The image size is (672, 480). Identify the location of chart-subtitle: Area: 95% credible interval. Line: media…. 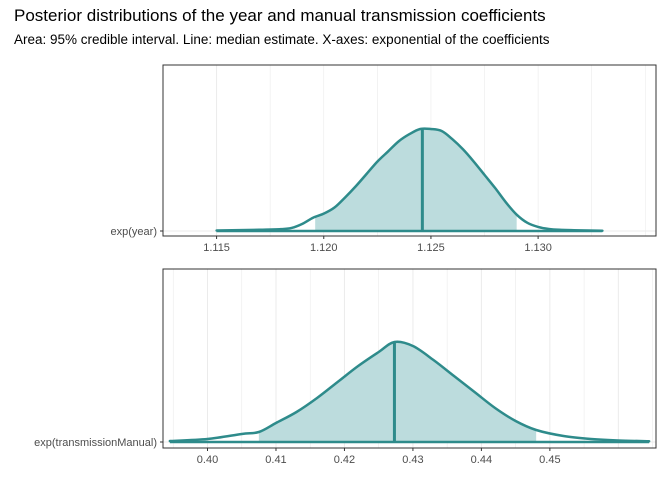
(282, 39).